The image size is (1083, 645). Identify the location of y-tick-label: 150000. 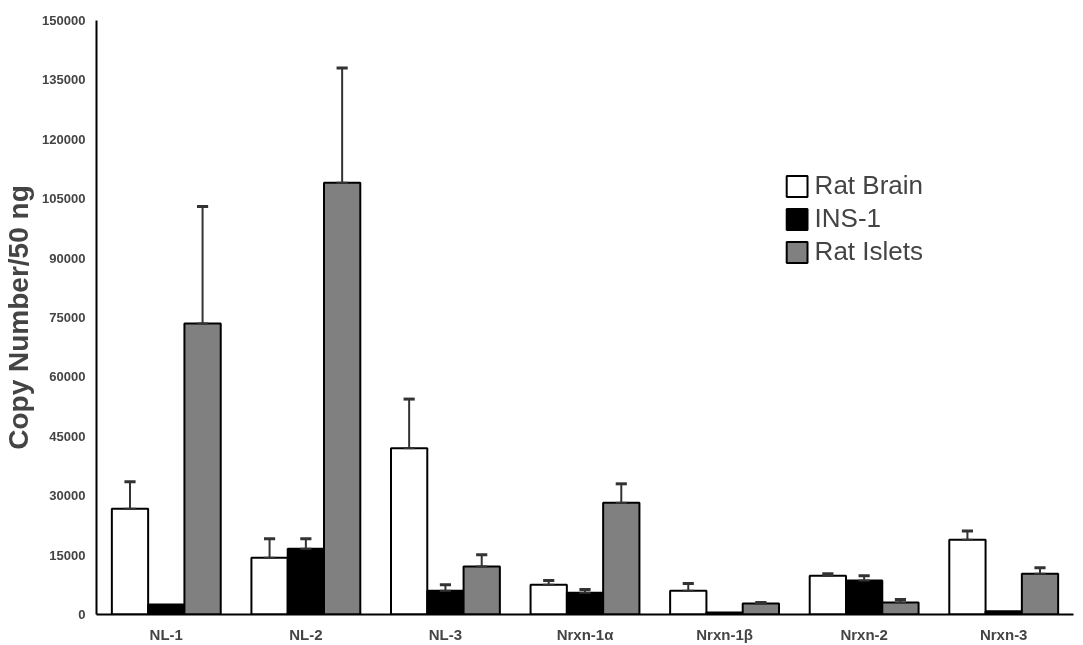
(64, 20).